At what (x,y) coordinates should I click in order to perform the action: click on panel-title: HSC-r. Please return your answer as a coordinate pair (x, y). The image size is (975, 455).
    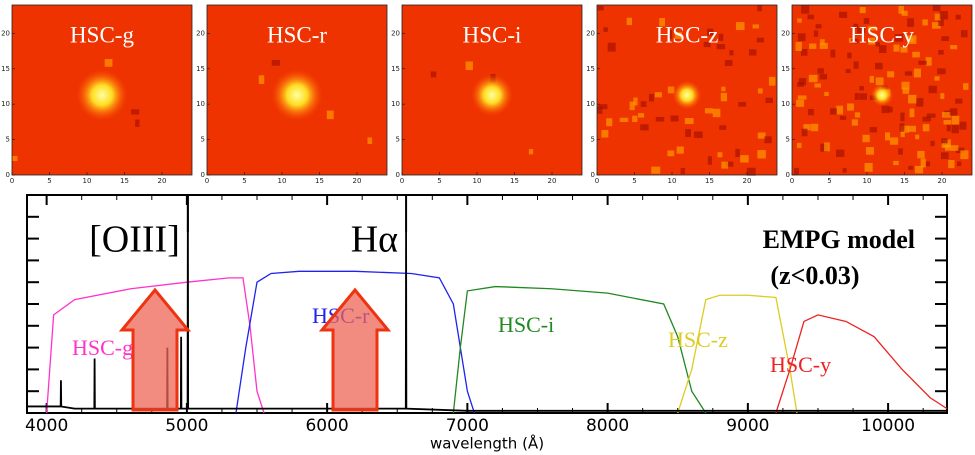
    Looking at the image, I should click on (297, 34).